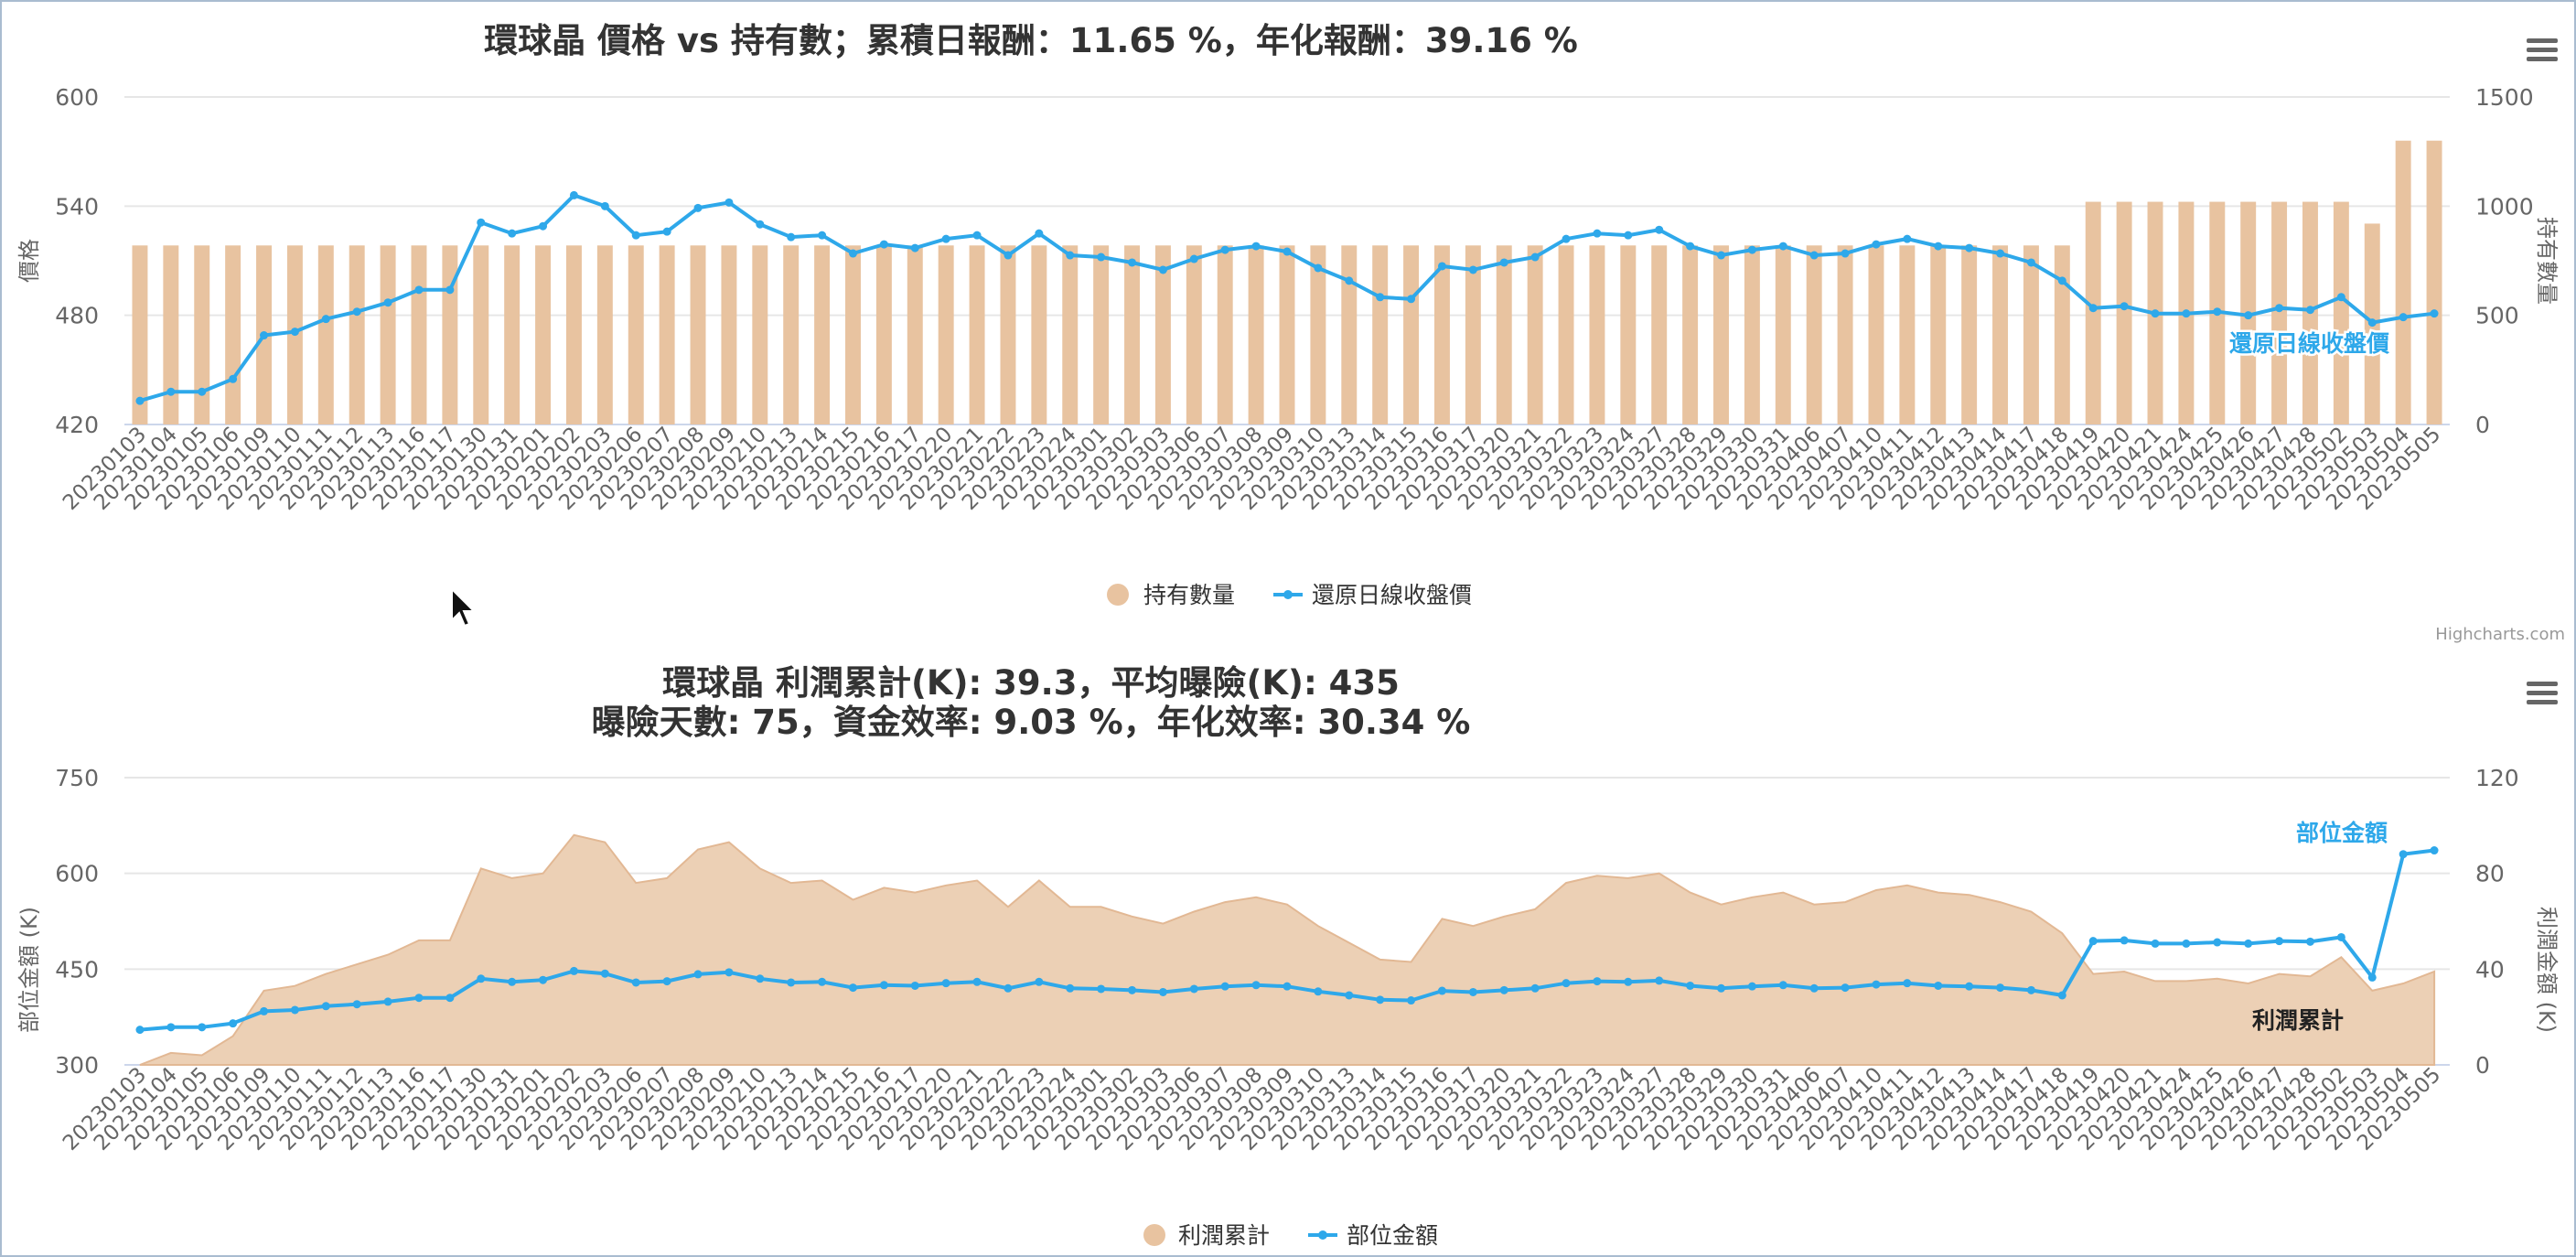 Image resolution: width=2576 pixels, height=1257 pixels. What do you see at coordinates (1392, 595) in the screenshot?
I see `legend-label: 還原日線收盤價` at bounding box center [1392, 595].